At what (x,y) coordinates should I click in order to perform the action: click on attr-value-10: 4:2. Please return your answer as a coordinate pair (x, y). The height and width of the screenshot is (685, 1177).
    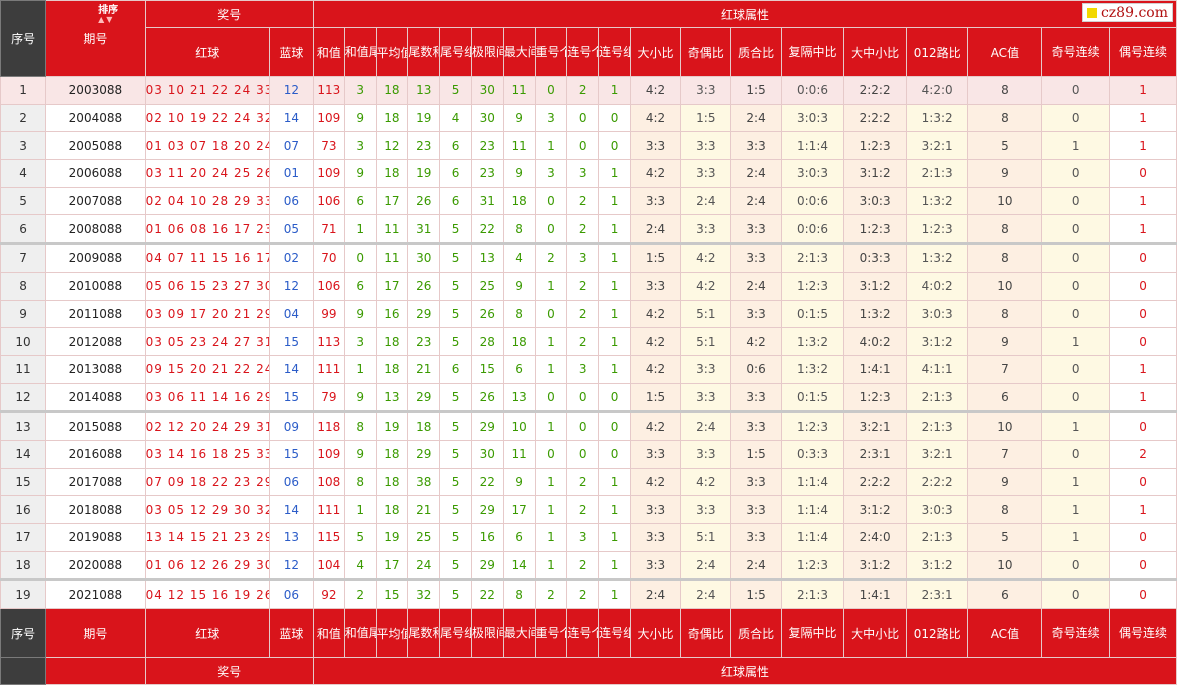
    Looking at the image, I should click on (655, 90).